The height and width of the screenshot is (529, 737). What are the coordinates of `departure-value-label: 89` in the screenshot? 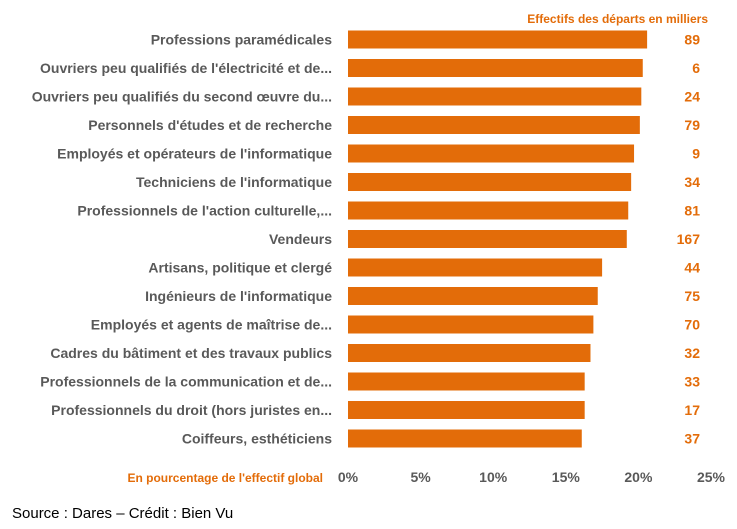 It's located at (692, 40).